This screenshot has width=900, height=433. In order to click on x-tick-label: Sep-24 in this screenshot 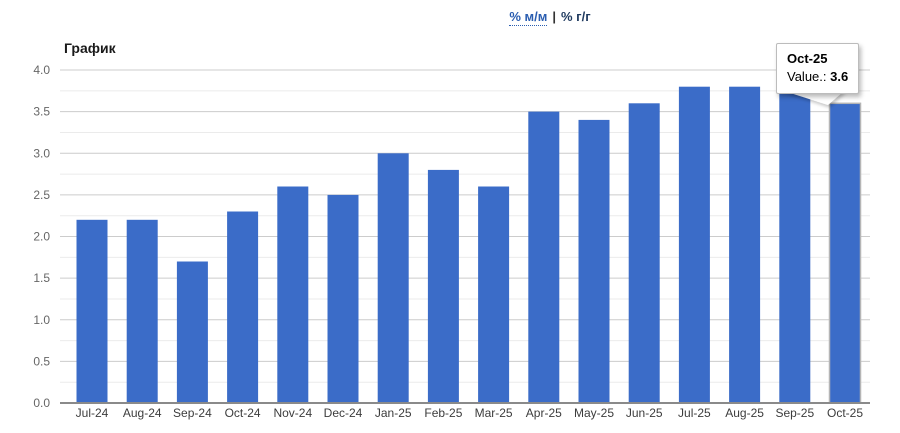, I will do `click(192, 413)`.